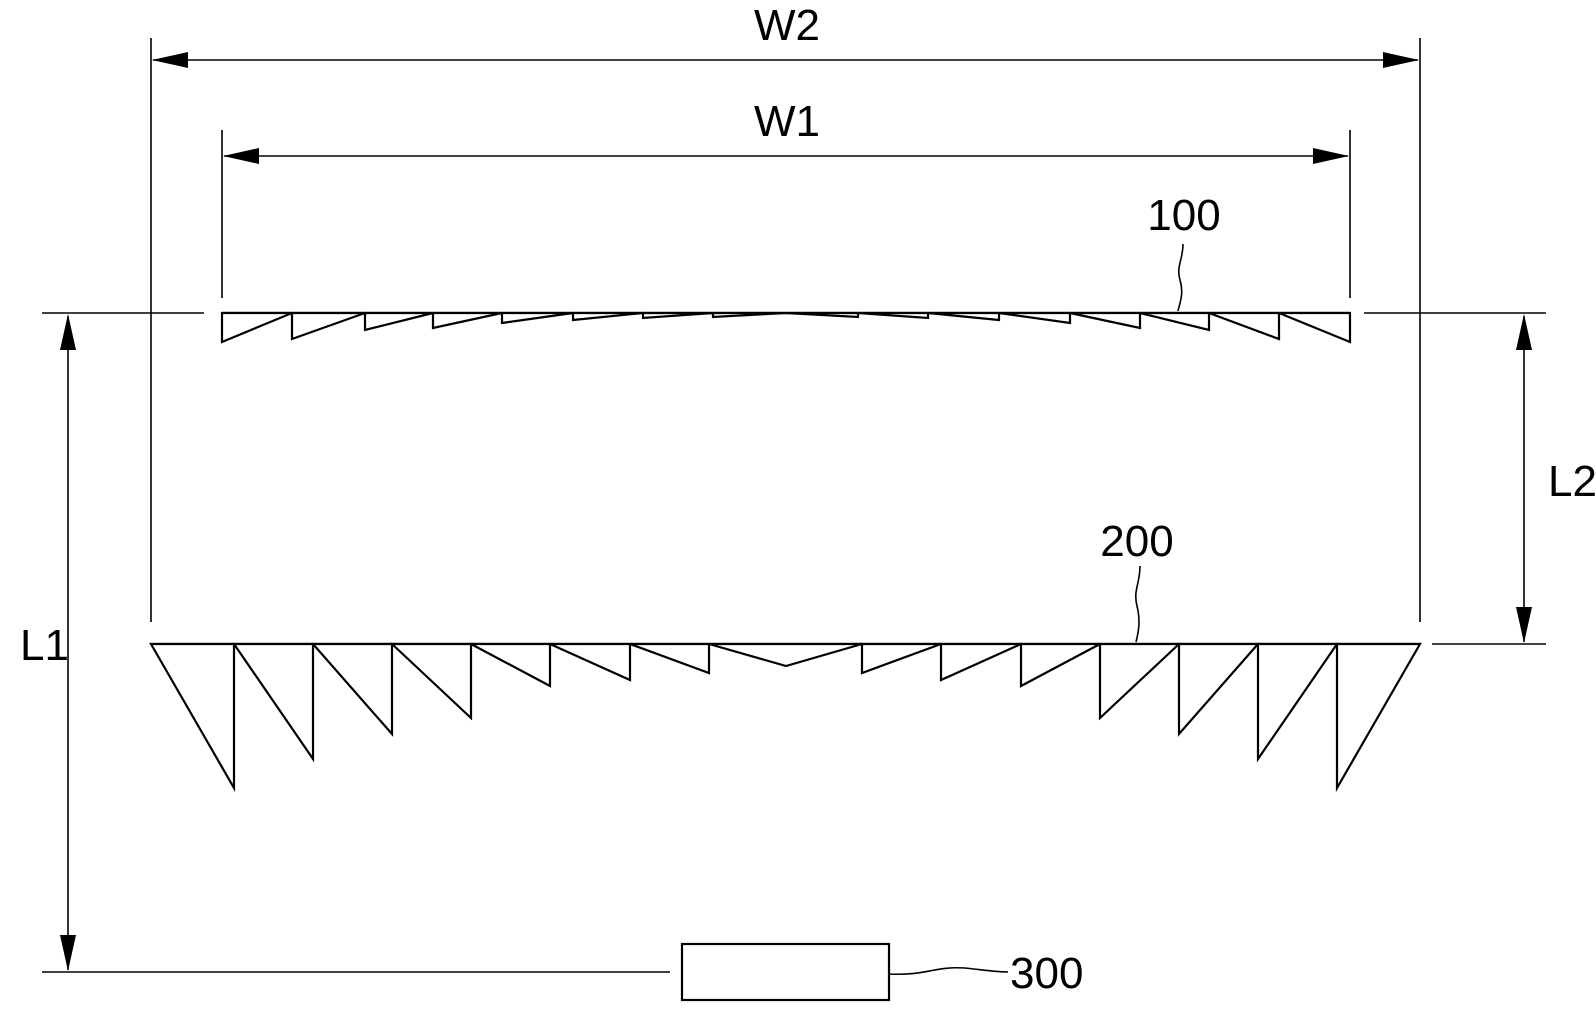 The height and width of the screenshot is (1015, 1596). What do you see at coordinates (44, 645) in the screenshot?
I see `label-l1: L1` at bounding box center [44, 645].